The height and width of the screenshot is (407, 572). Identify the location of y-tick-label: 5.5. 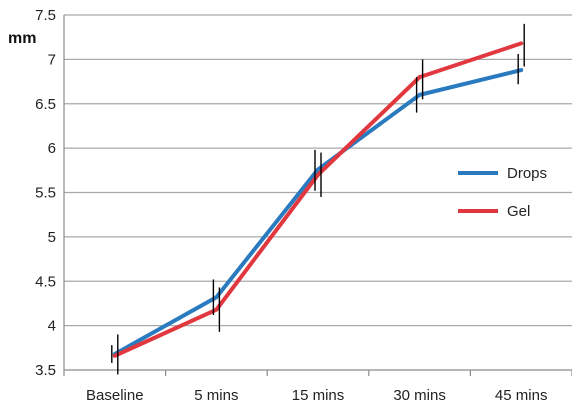
(45, 193).